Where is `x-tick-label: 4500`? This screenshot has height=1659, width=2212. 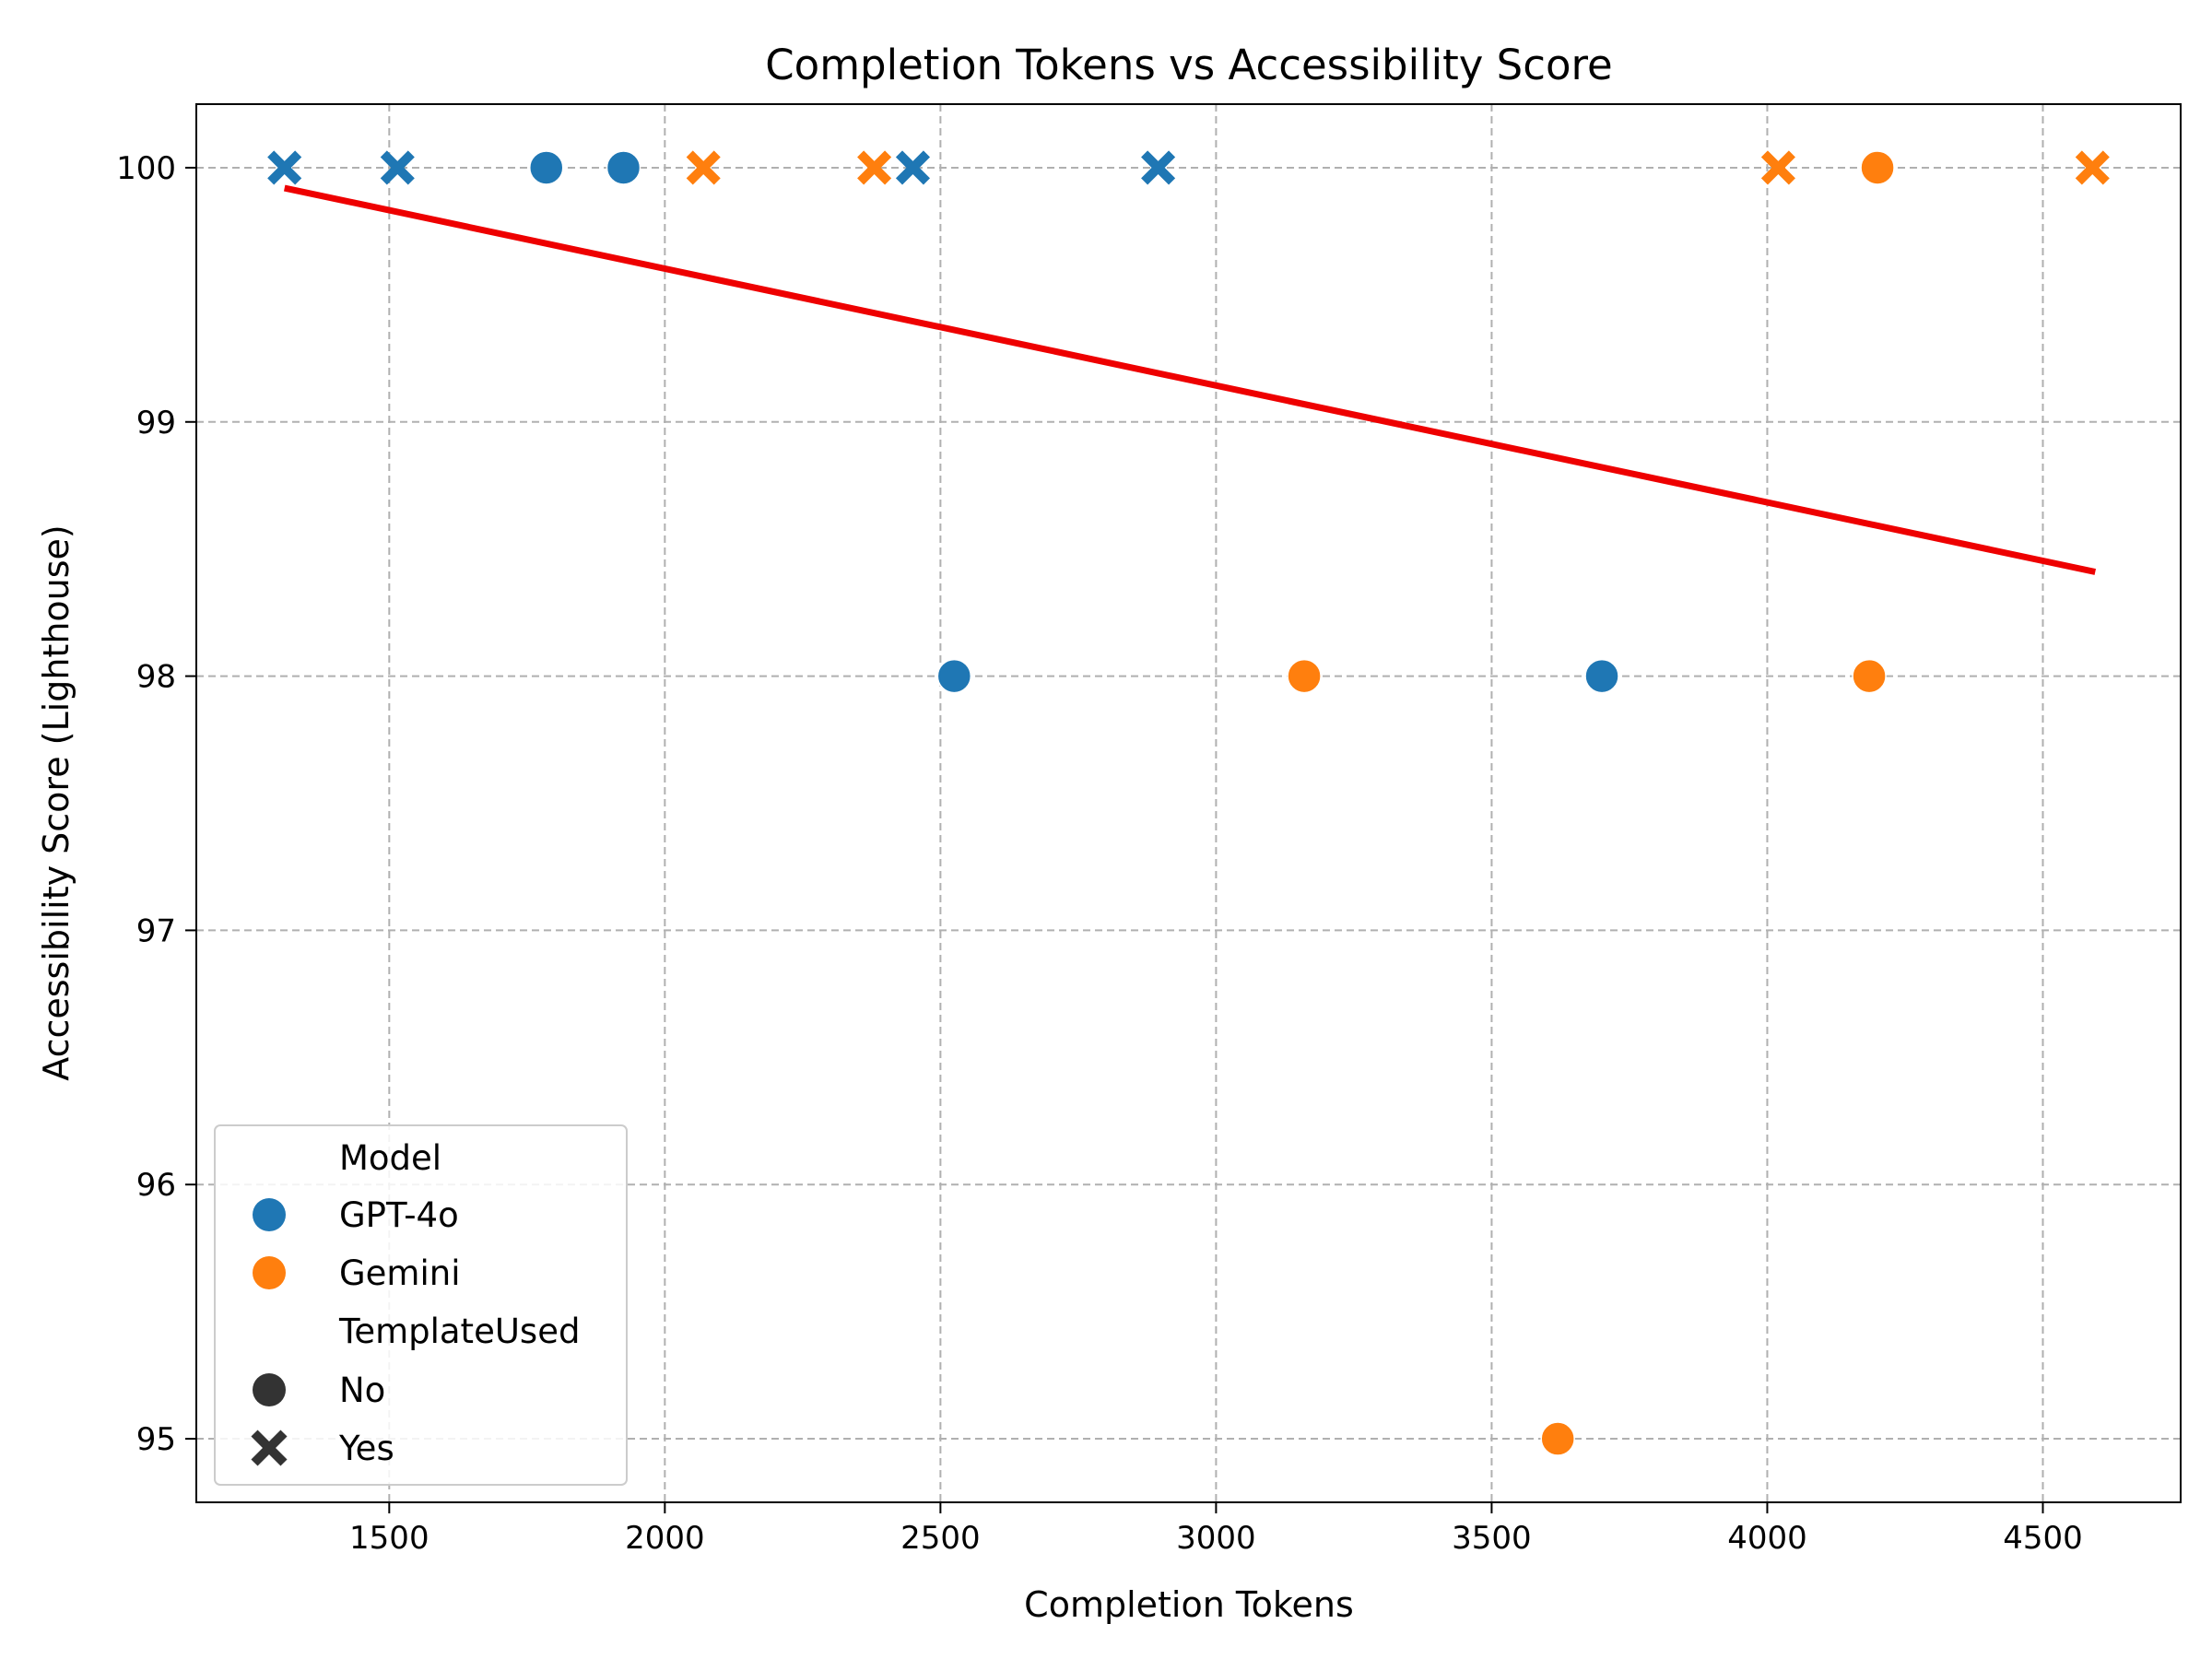 x-tick-label: 4500 is located at coordinates (2043, 1538).